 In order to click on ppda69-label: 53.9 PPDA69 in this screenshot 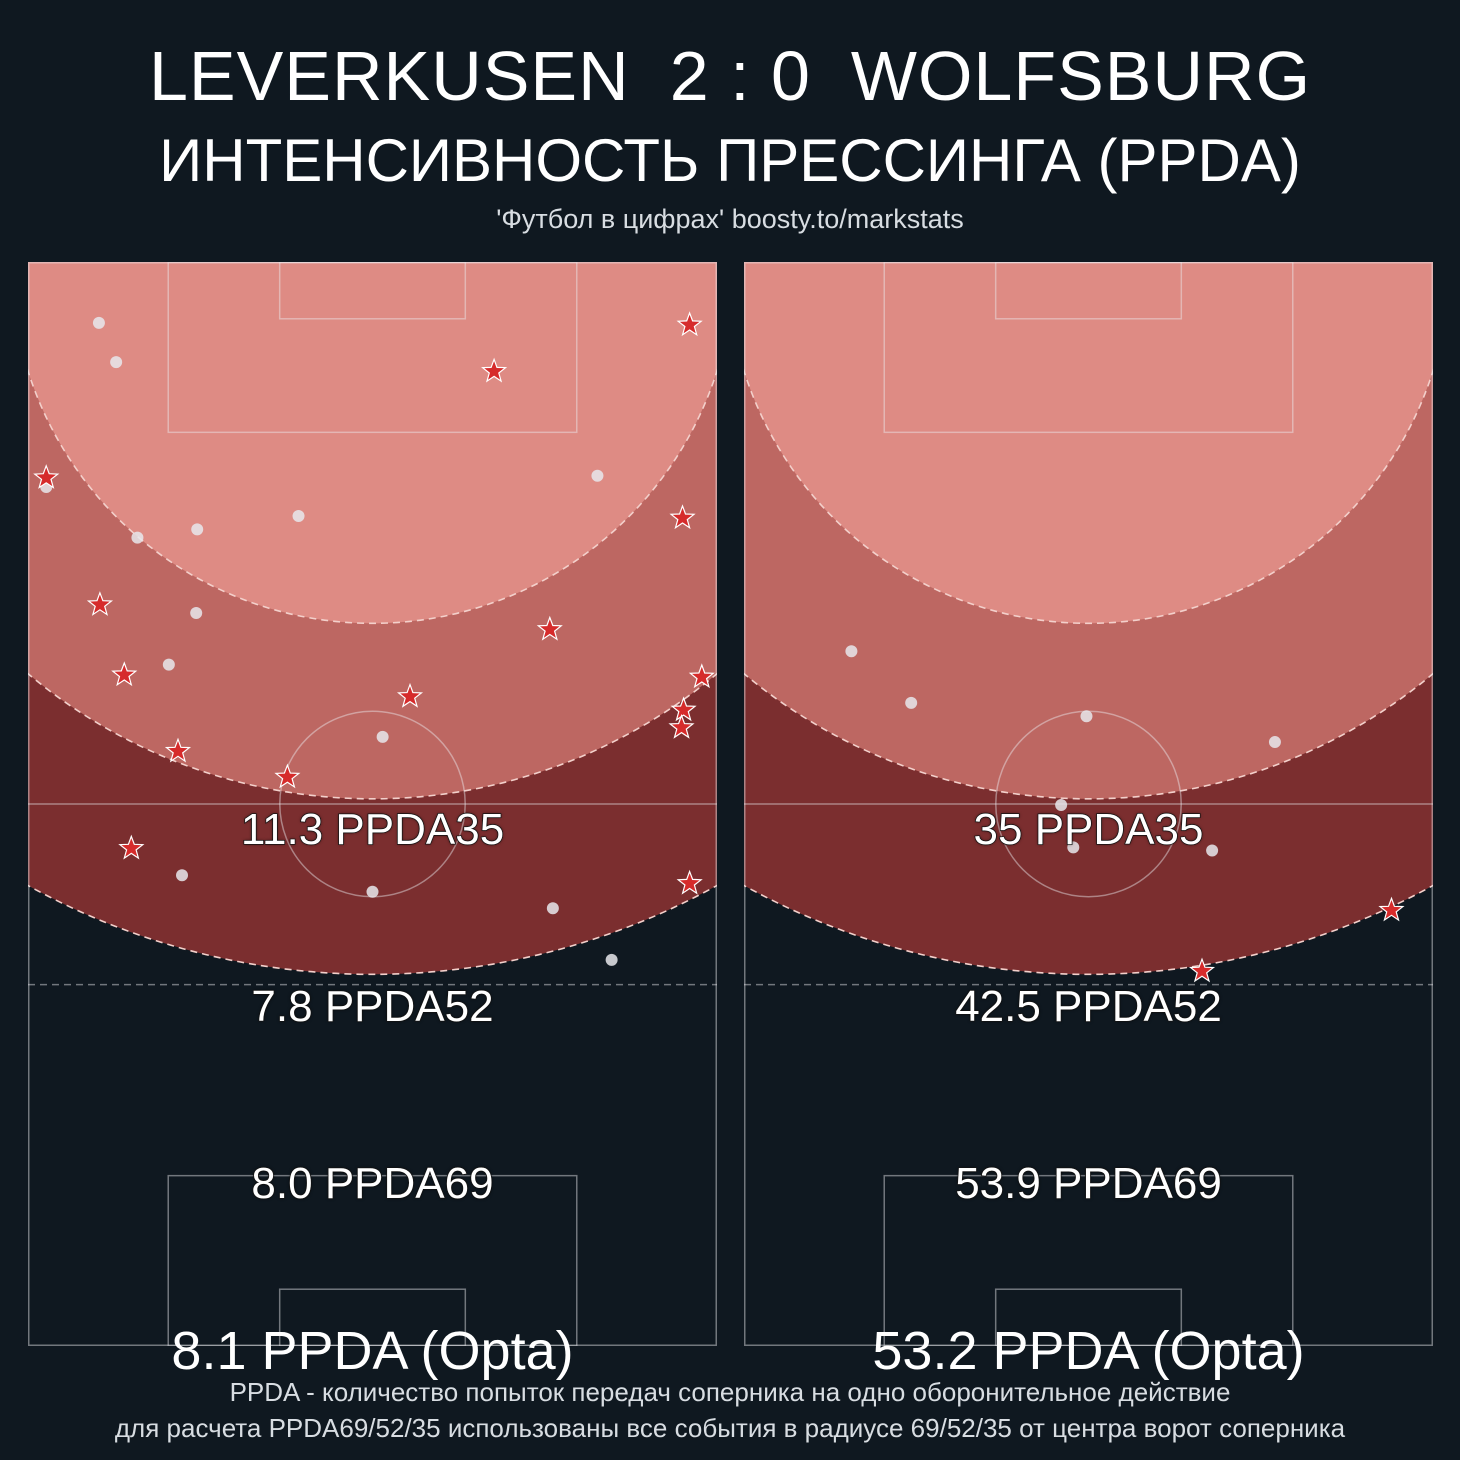, I will do `click(1088, 1183)`.